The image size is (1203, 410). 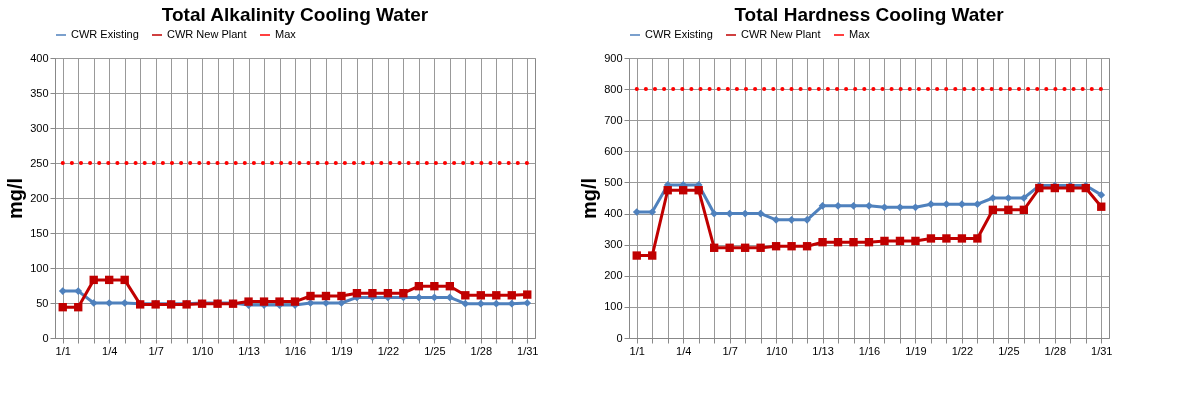 I want to click on legend-label: CWR New Plant, so click(x=207, y=34).